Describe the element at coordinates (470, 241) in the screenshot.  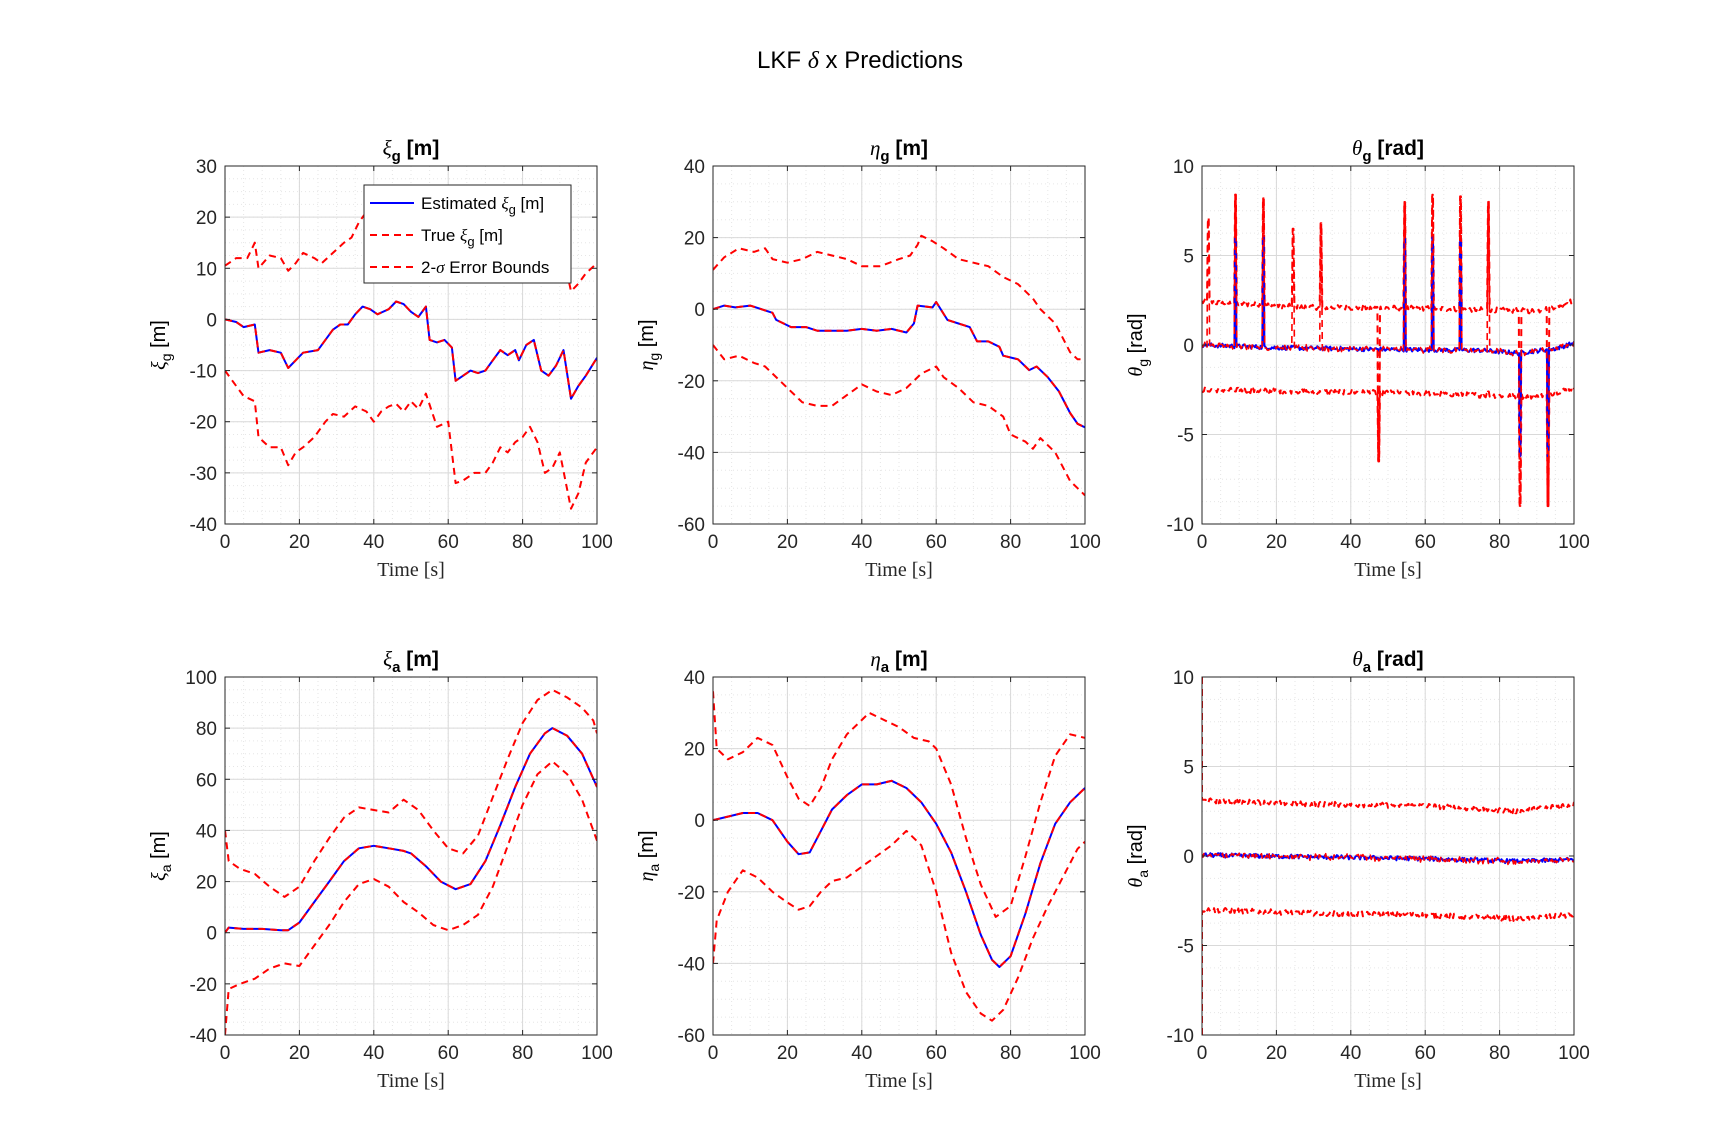
I see `legend-entry-subscript: g` at that location.